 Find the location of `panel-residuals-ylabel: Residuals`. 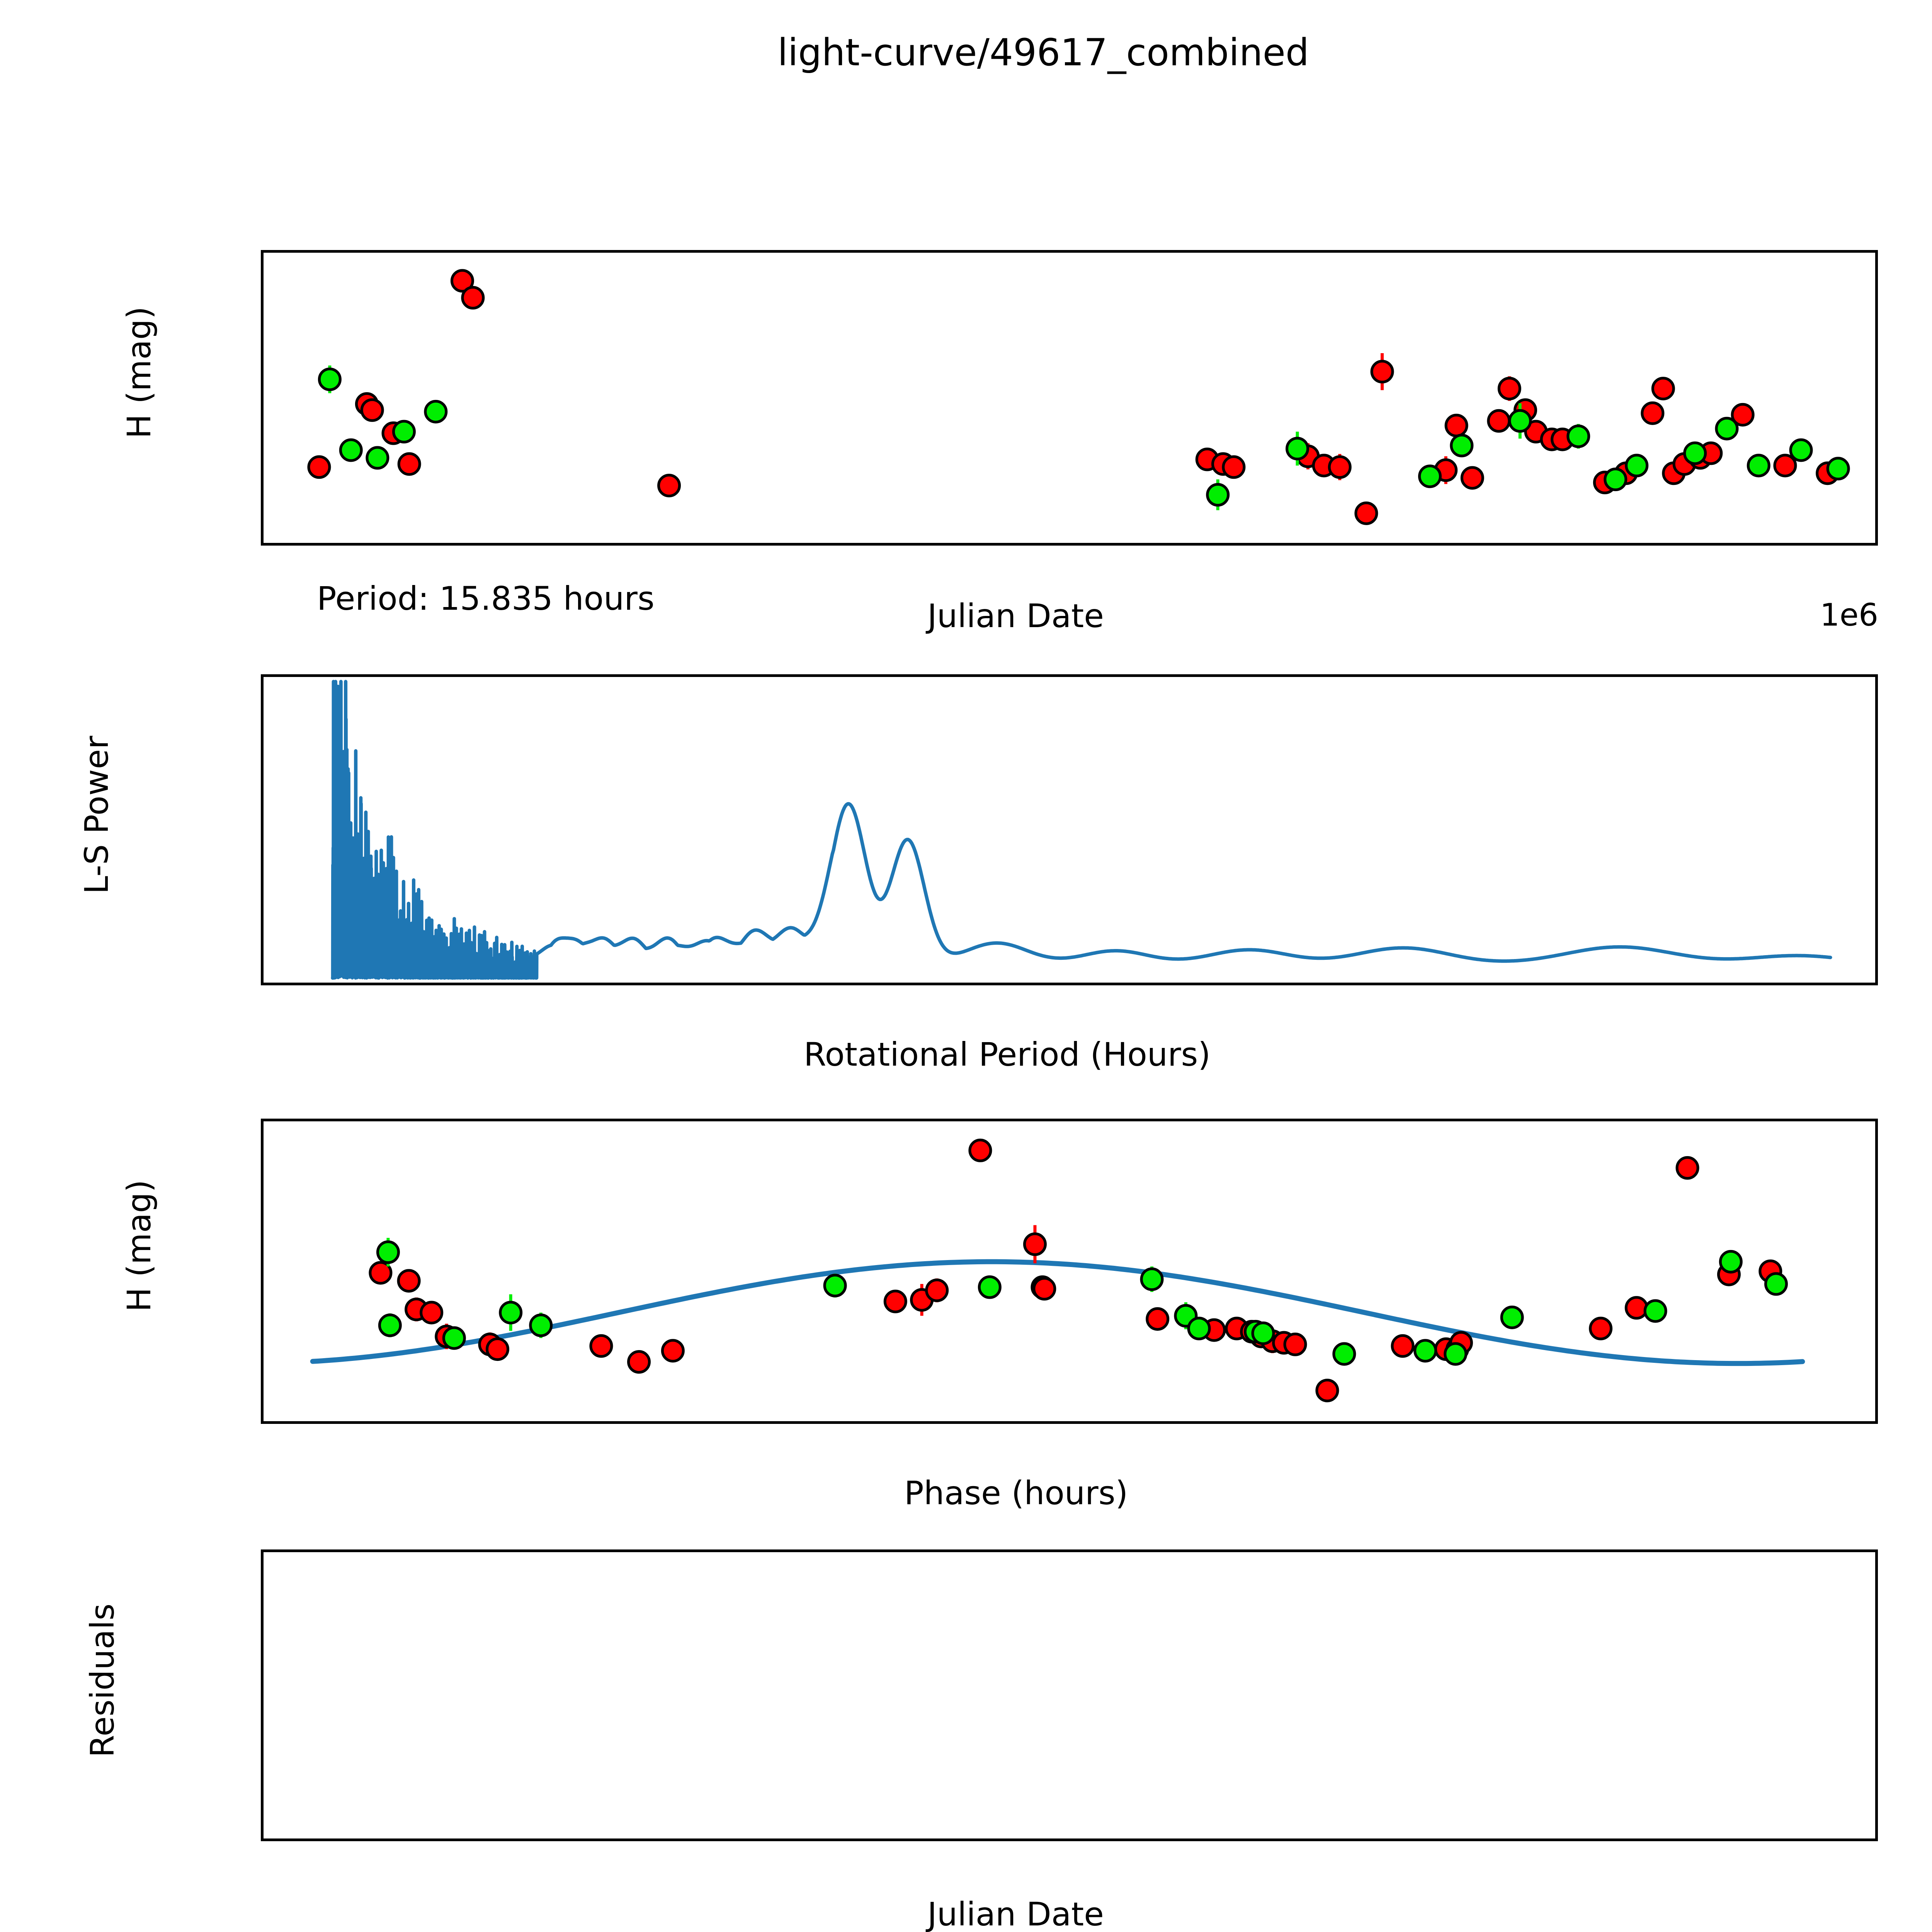

panel-residuals-ylabel: Residuals is located at coordinates (102, 1681).